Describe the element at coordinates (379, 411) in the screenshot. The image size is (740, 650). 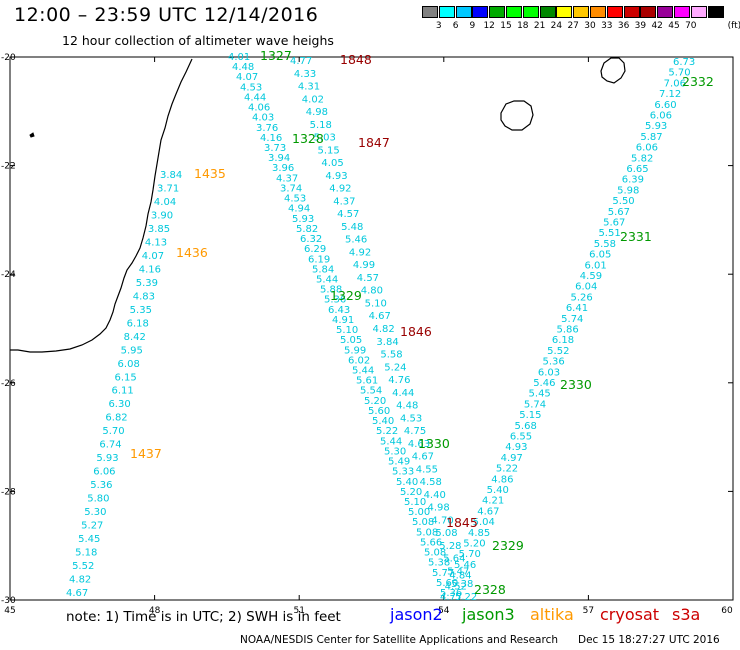
I see `swh-value: 5.60` at that location.